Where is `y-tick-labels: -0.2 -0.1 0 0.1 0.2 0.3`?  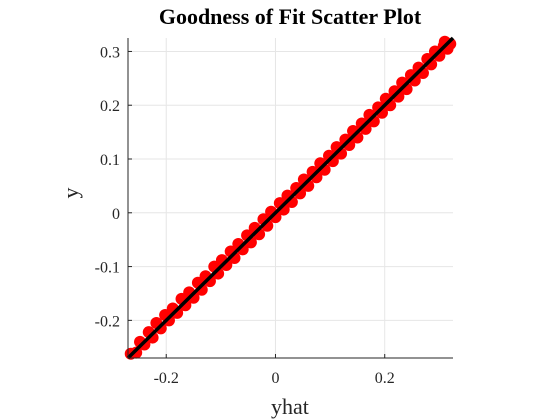 y-tick-labels: -0.2 -0.1 0 0.1 0.2 0.3 is located at coordinates (107, 187).